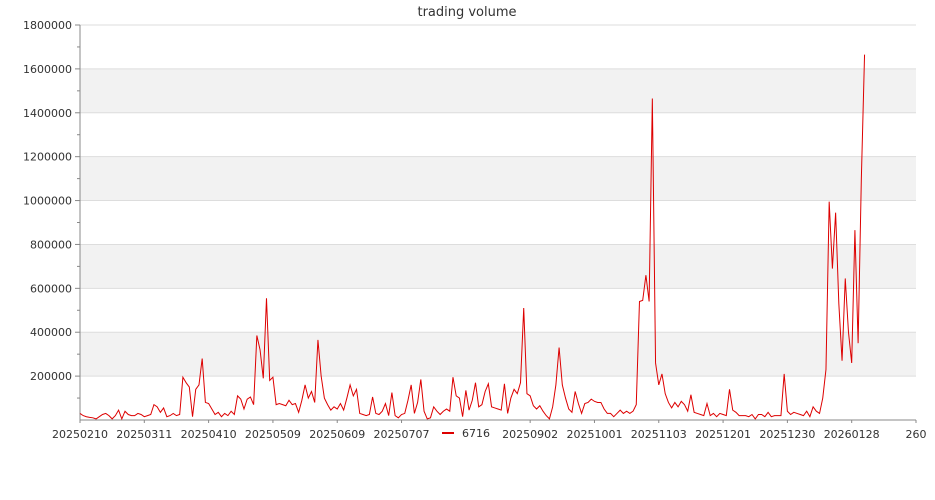  I want to click on y-tick-label: 1400000, so click(47, 113).